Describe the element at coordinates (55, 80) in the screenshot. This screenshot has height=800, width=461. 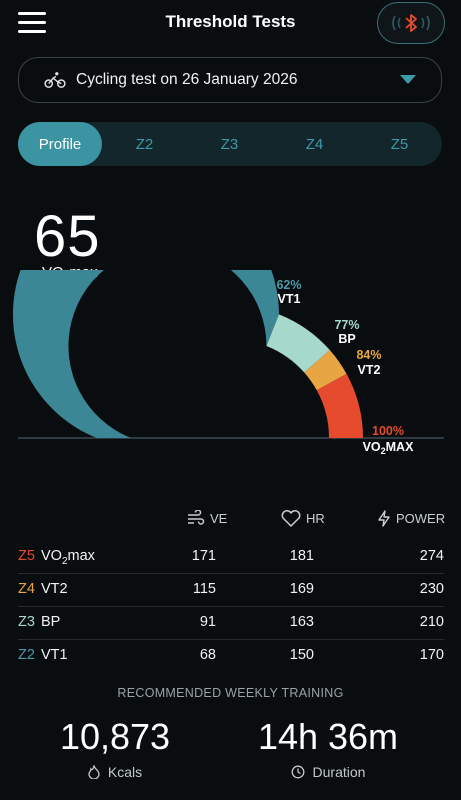
I see `bicycle-icon` at that location.